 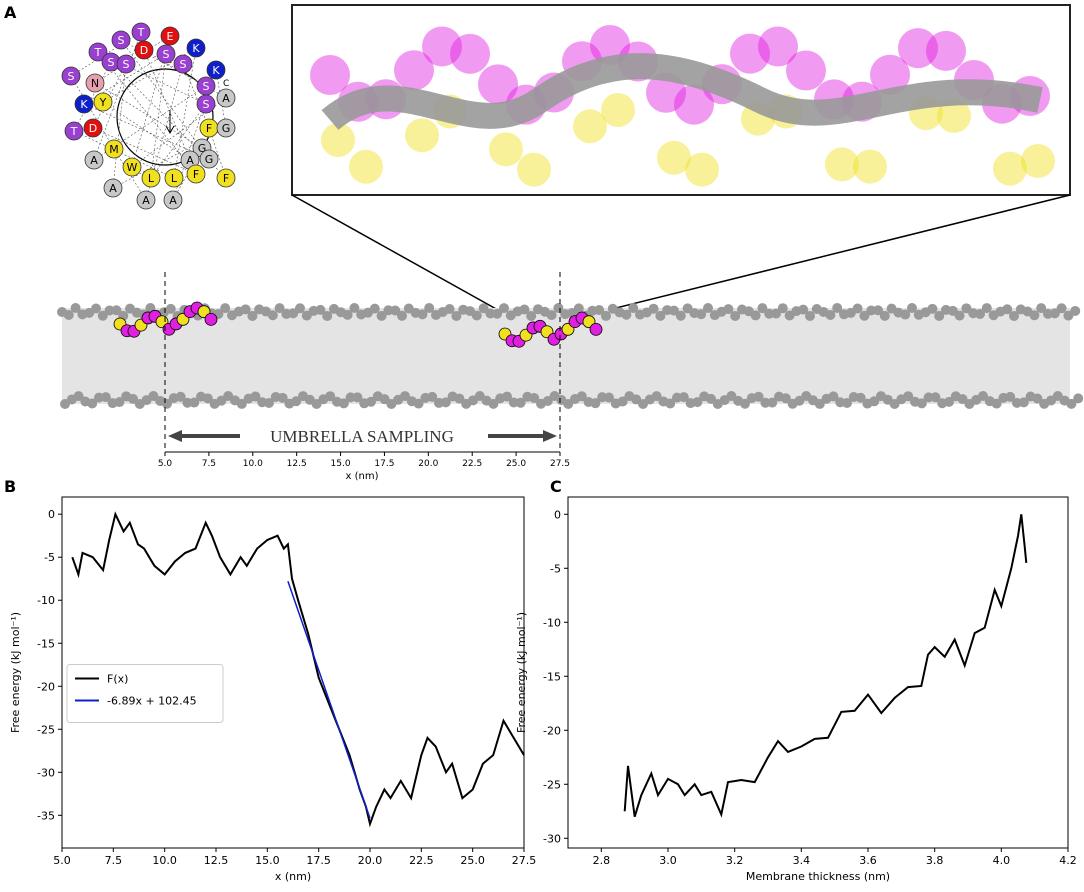 I want to click on x-tick-label: 7.5, so click(x=114, y=860).